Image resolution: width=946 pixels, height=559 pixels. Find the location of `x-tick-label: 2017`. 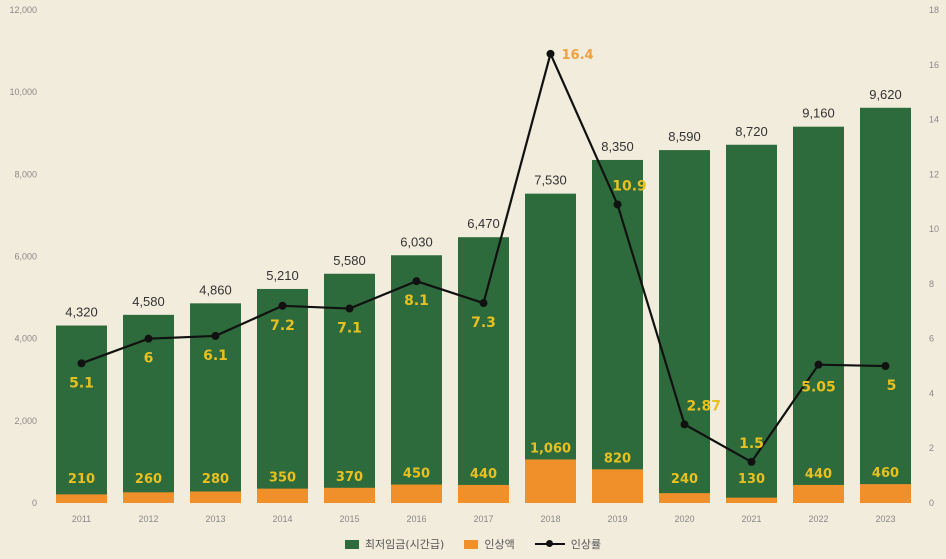

x-tick-label: 2017 is located at coordinates (483, 519).